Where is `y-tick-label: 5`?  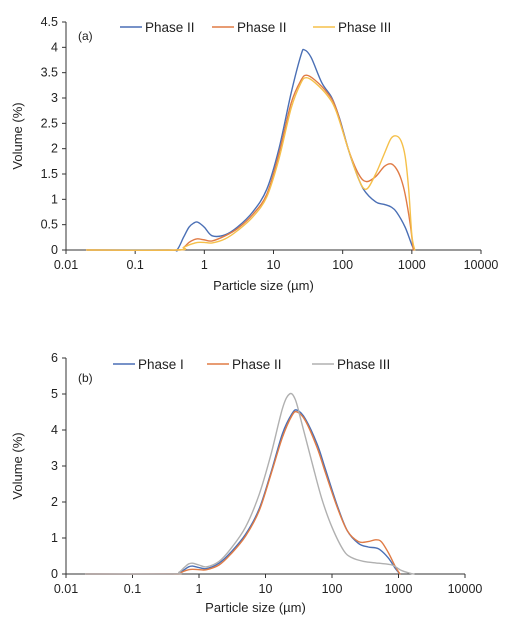 y-tick-label: 5 is located at coordinates (54, 394).